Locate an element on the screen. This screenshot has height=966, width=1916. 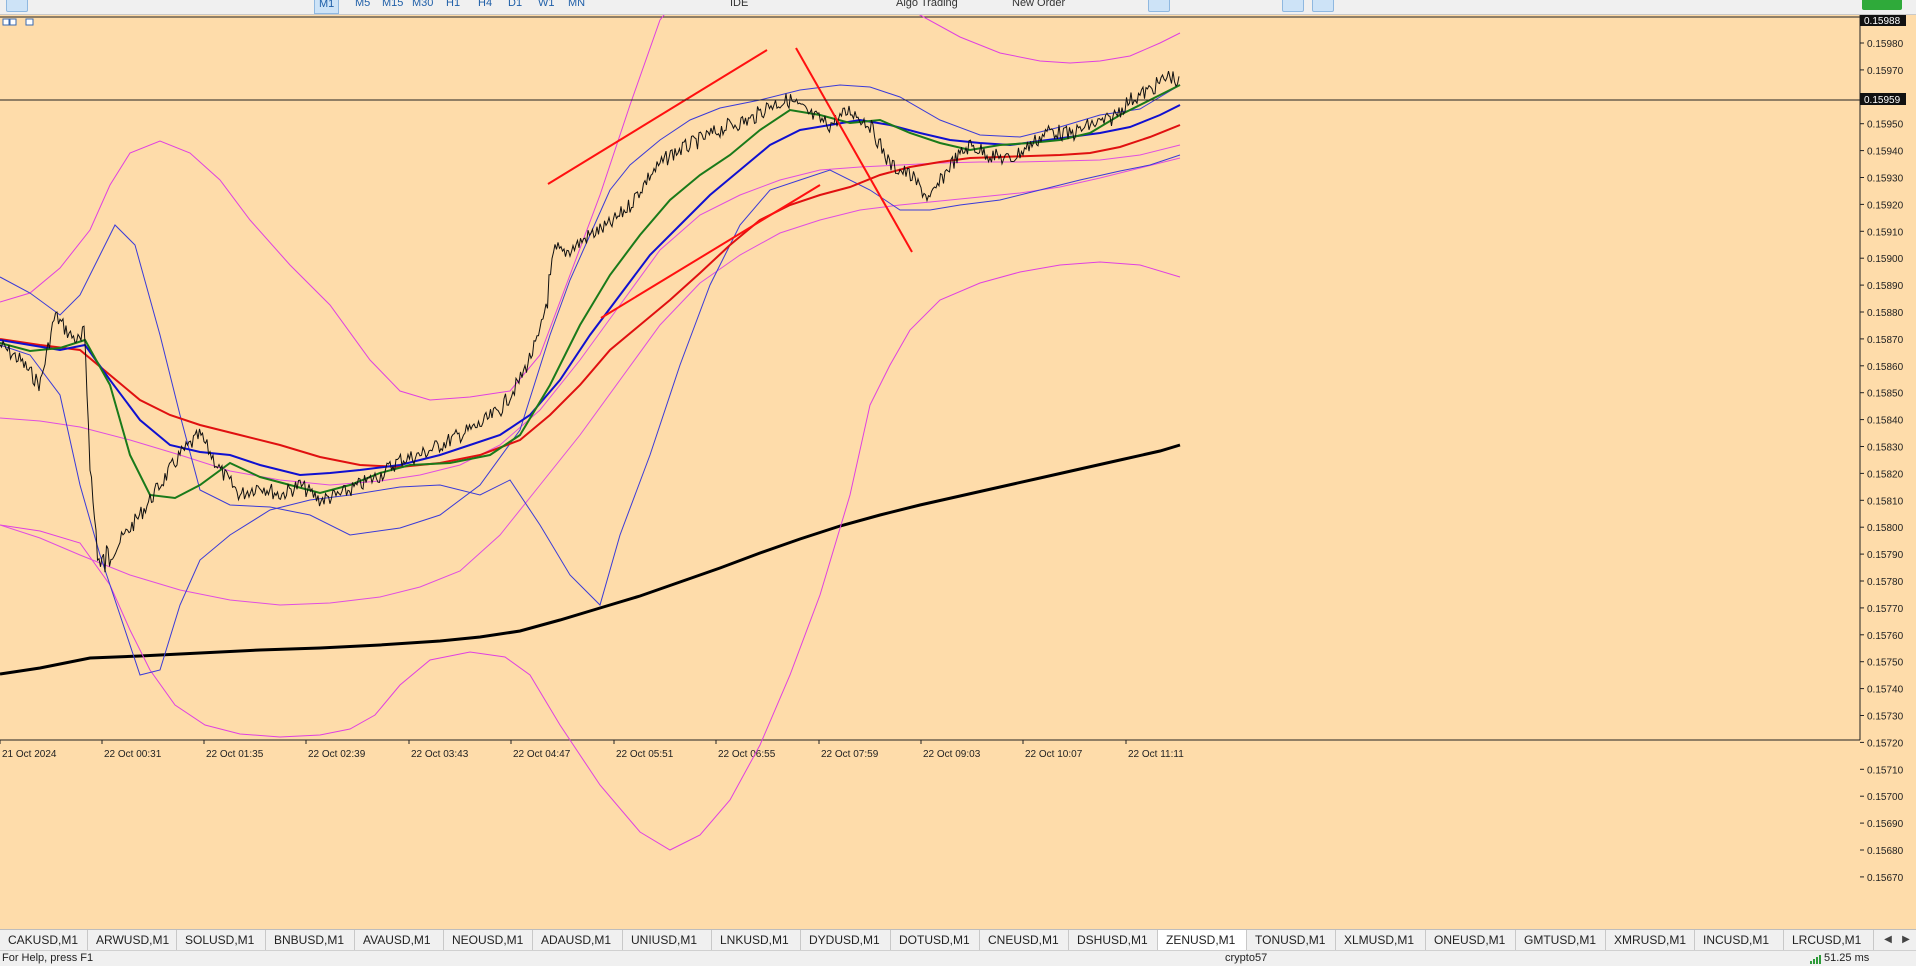
help-text: For Help, press F1 is located at coordinates (48, 958).